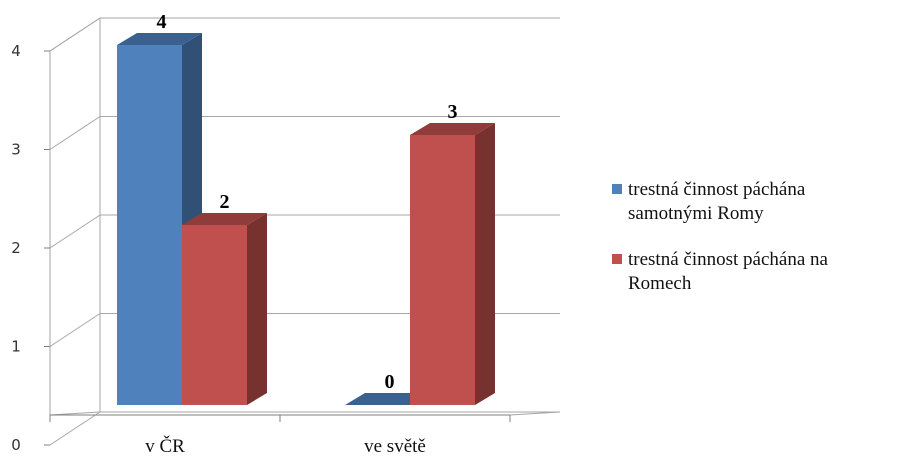 The image size is (915, 461). What do you see at coordinates (30, 248) in the screenshot?
I see `y-axis: 0 1 2 3 4` at bounding box center [30, 248].